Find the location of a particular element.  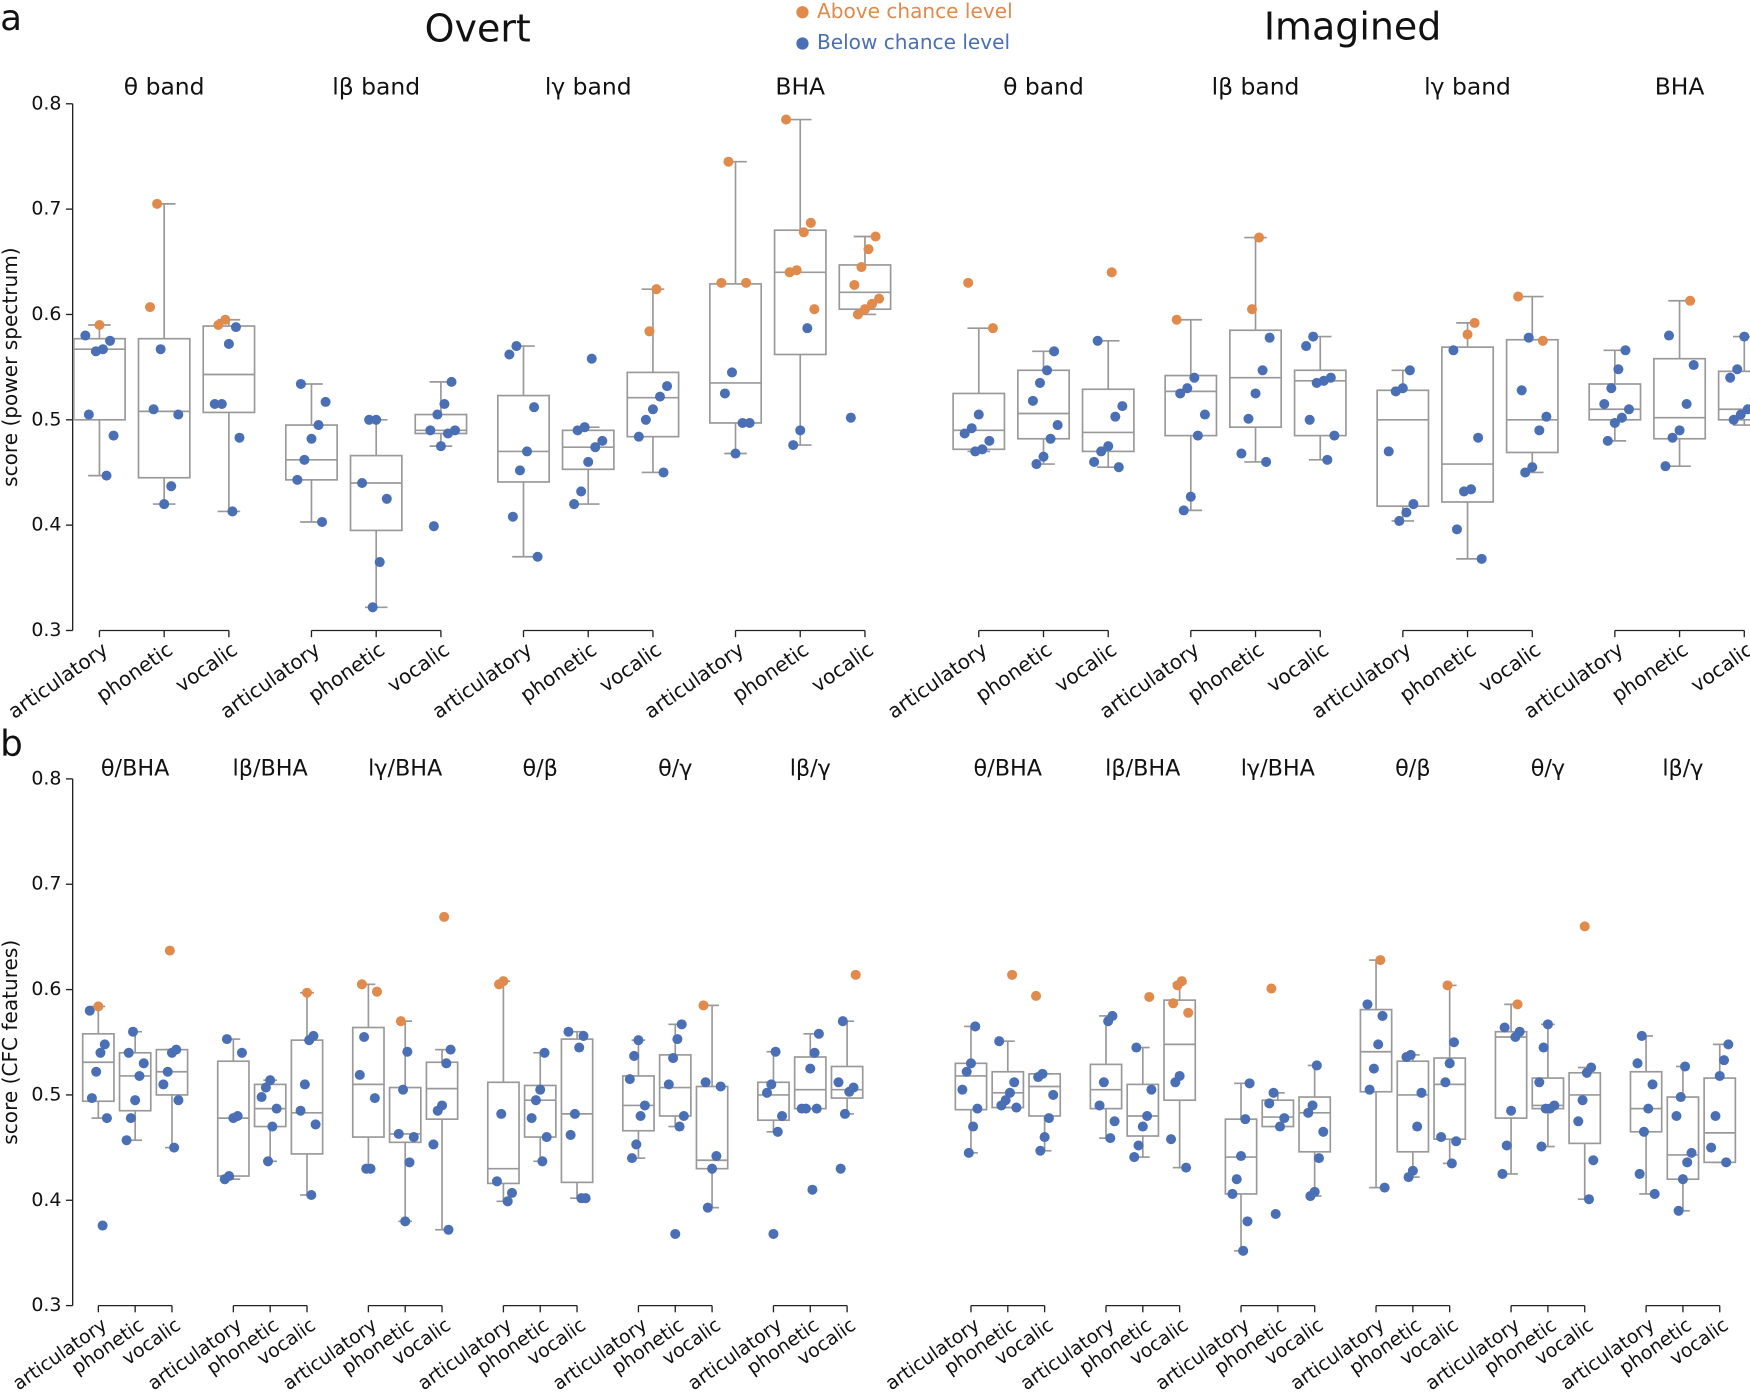

y-tick-label: 0.5 is located at coordinates (46, 1094).